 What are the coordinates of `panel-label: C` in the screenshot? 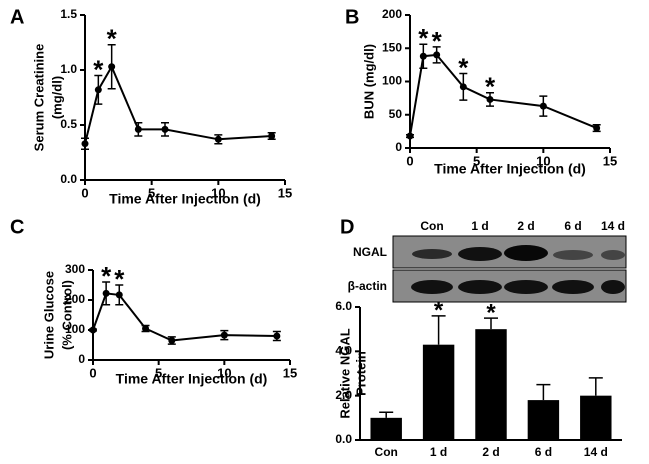 It's located at (17, 227).